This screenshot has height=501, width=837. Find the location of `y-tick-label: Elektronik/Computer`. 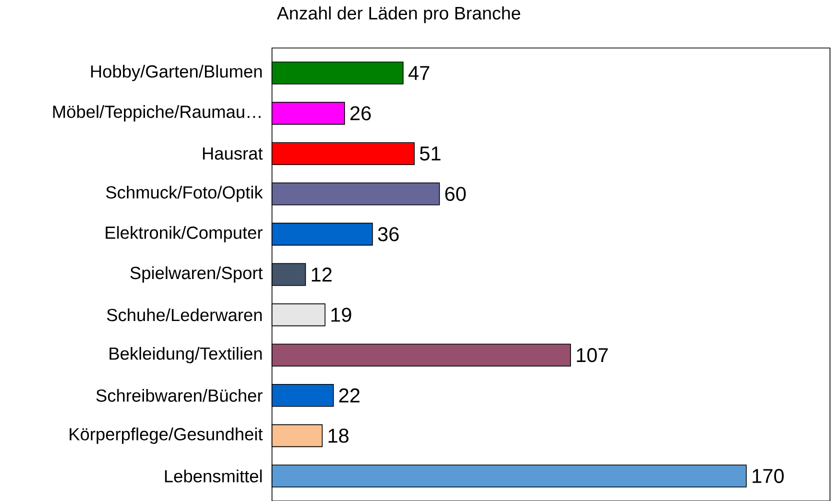

y-tick-label: Elektronik/Computer is located at coordinates (184, 234).